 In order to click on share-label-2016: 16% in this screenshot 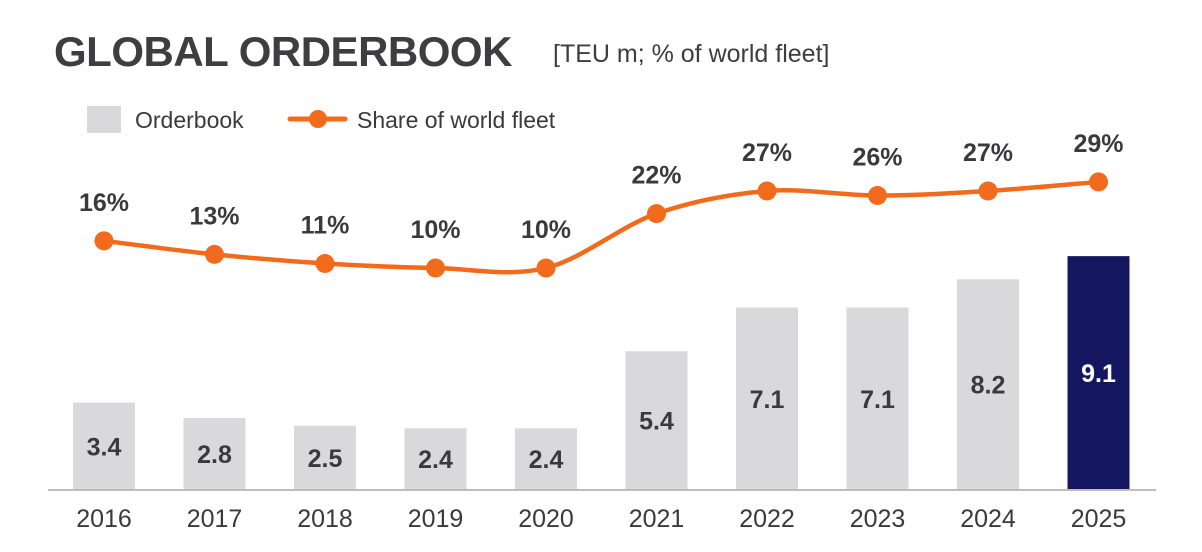, I will do `click(104, 203)`.